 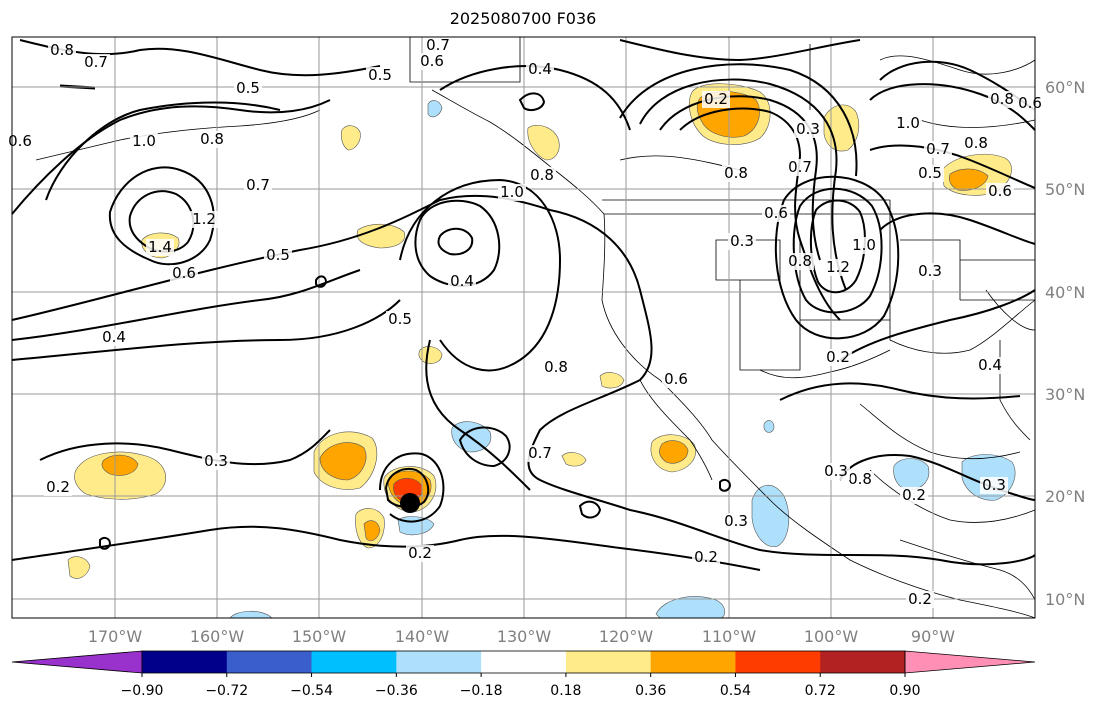 I want to click on lat-label-40n: 40°N, so click(x=1065, y=292).